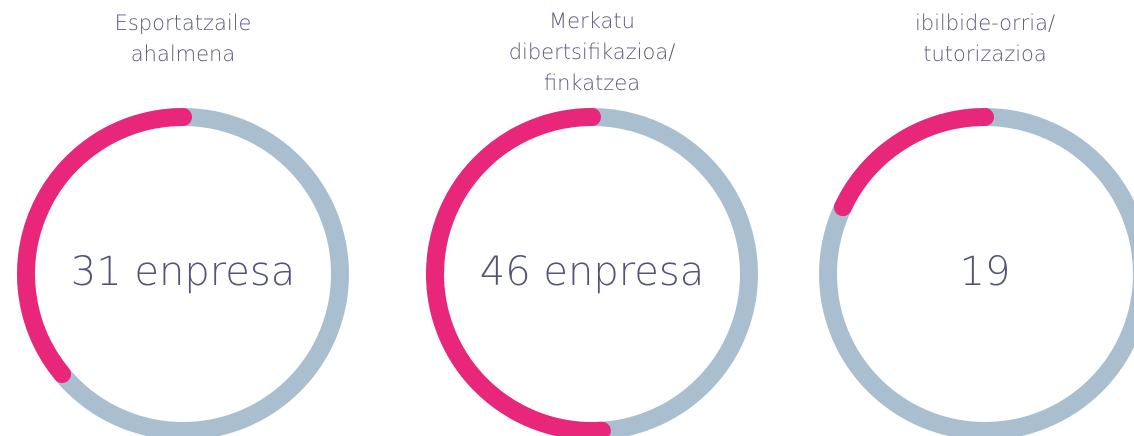 This screenshot has height=436, width=1134. Describe the element at coordinates (592, 272) in the screenshot. I see `ring-value: 46 enpresa` at that location.